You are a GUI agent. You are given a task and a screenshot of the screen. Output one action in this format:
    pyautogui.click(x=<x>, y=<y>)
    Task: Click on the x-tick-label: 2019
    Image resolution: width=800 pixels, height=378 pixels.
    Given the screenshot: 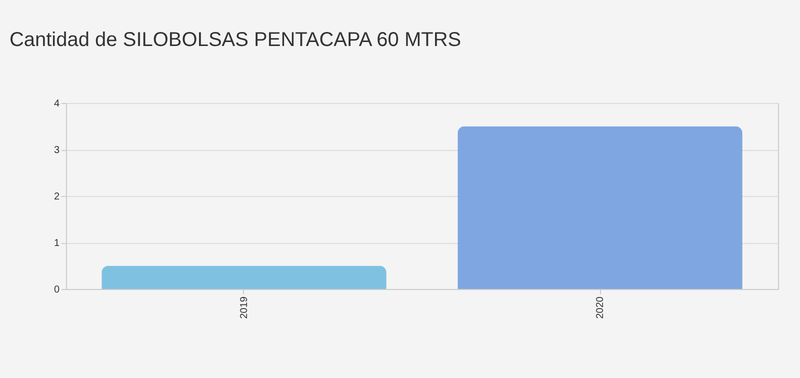 What is the action you would take?
    pyautogui.click(x=244, y=307)
    